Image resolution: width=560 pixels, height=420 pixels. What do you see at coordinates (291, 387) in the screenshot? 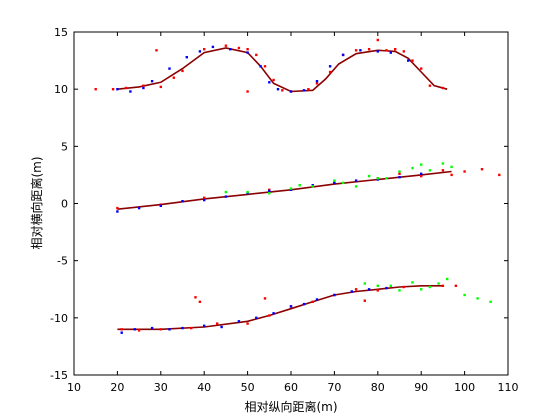
I see `x-tick-label: 60` at bounding box center [291, 387].